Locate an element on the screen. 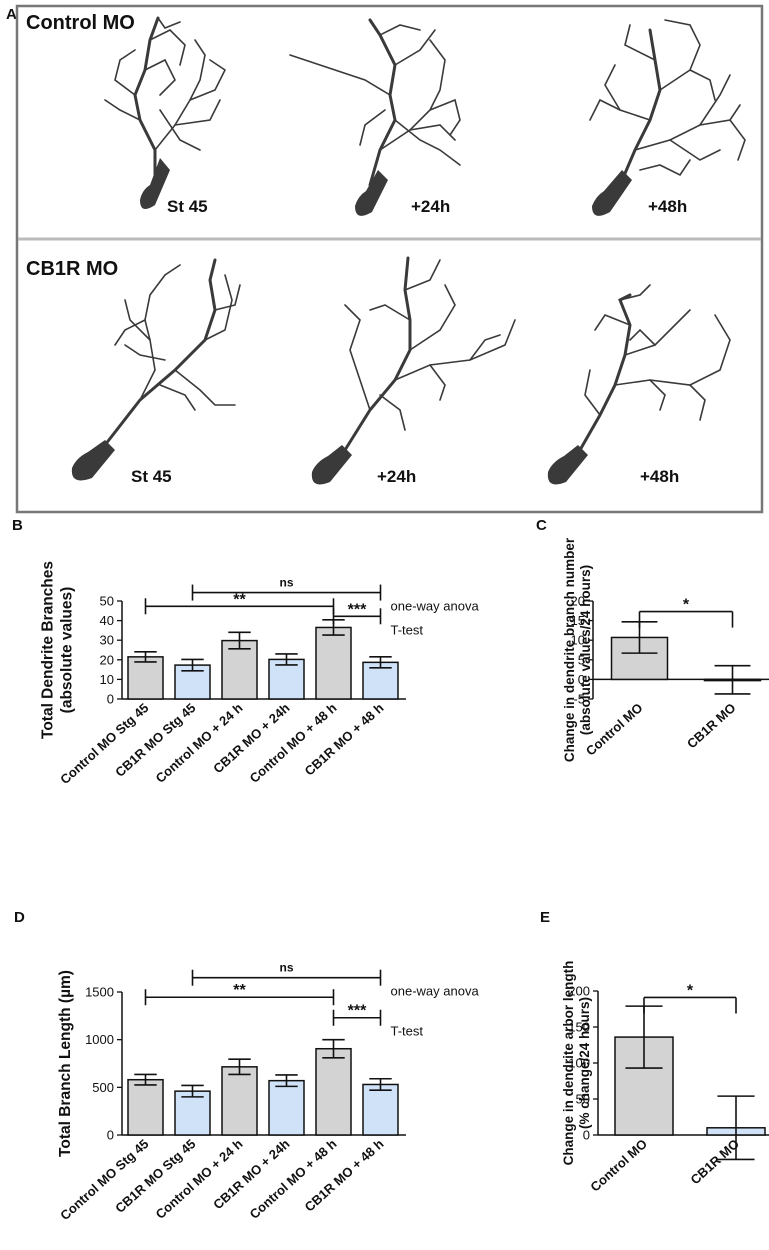  y-tick-label: 1500 is located at coordinates (99, 992).